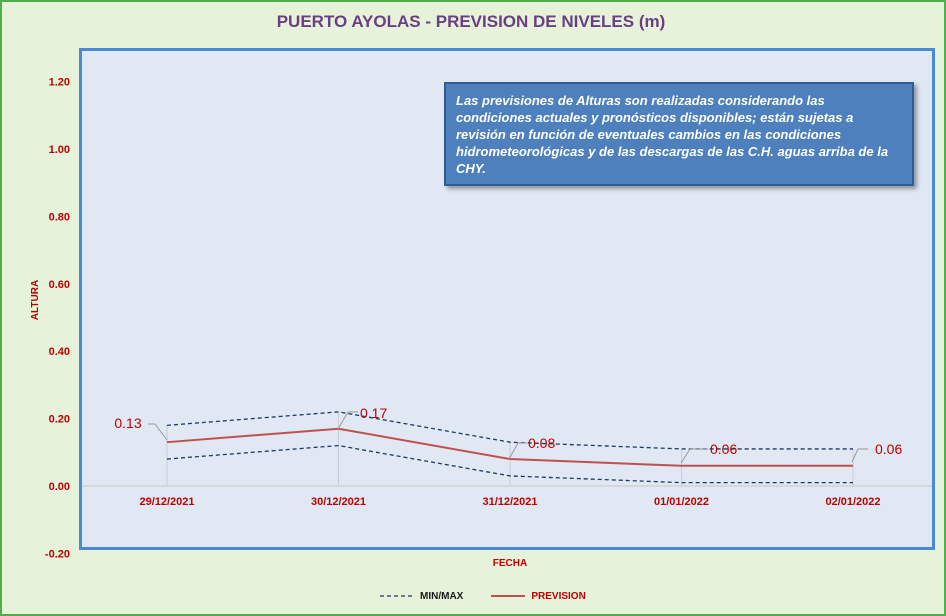 This screenshot has height=616, width=946. What do you see at coordinates (509, 430) in the screenshot?
I see `series-line-max` at bounding box center [509, 430].